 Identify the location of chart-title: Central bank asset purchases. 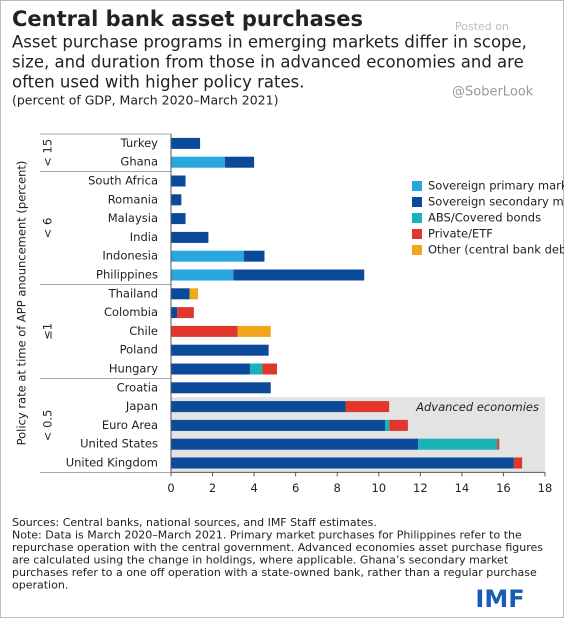
(187, 19).